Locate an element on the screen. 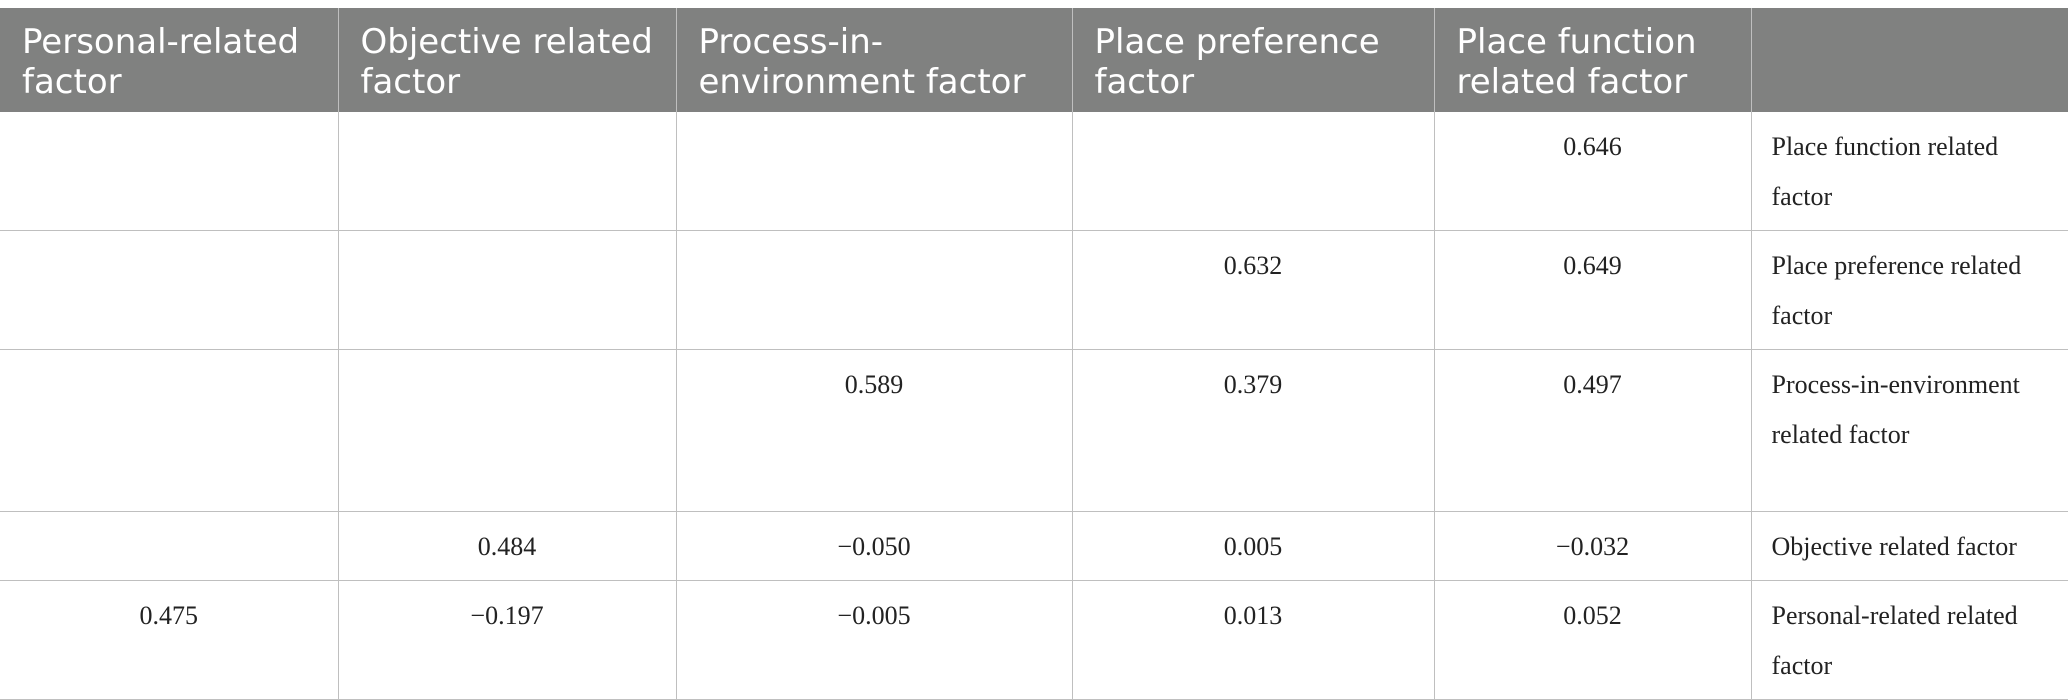 This screenshot has height=700, width=2068. row-label: Objective related factor is located at coordinates (1909, 546).